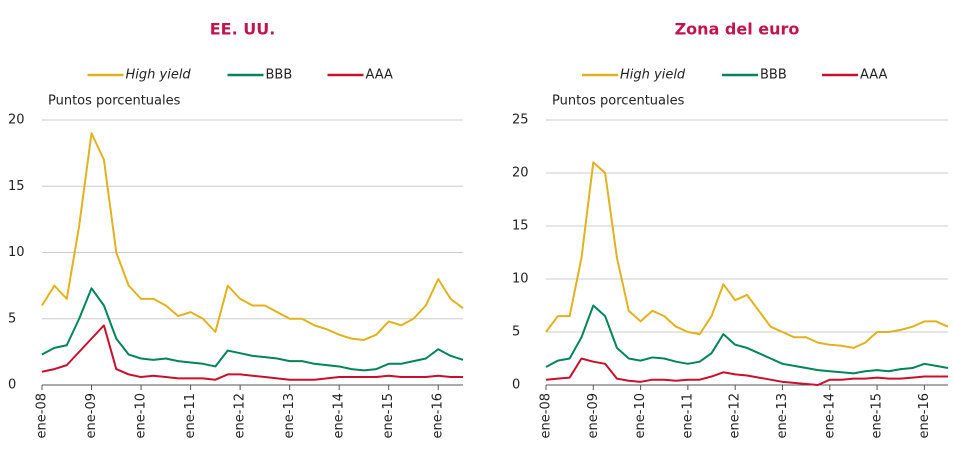  Describe the element at coordinates (520, 120) in the screenshot. I see `y-tick-label: 25` at that location.